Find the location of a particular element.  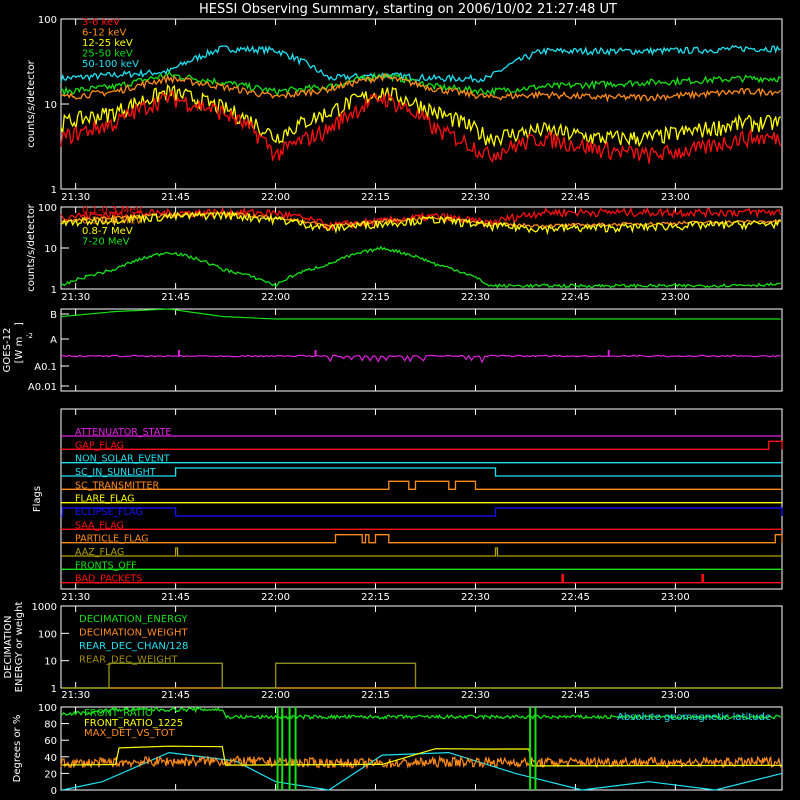

flag-line-sc_transmitter is located at coordinates (421, 485).